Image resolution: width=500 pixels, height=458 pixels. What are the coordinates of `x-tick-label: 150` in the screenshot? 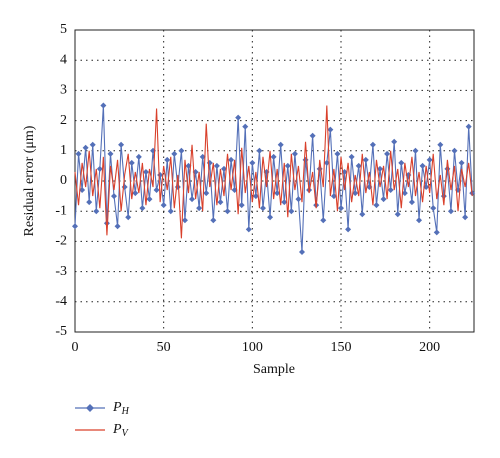 It's located at (341, 347).